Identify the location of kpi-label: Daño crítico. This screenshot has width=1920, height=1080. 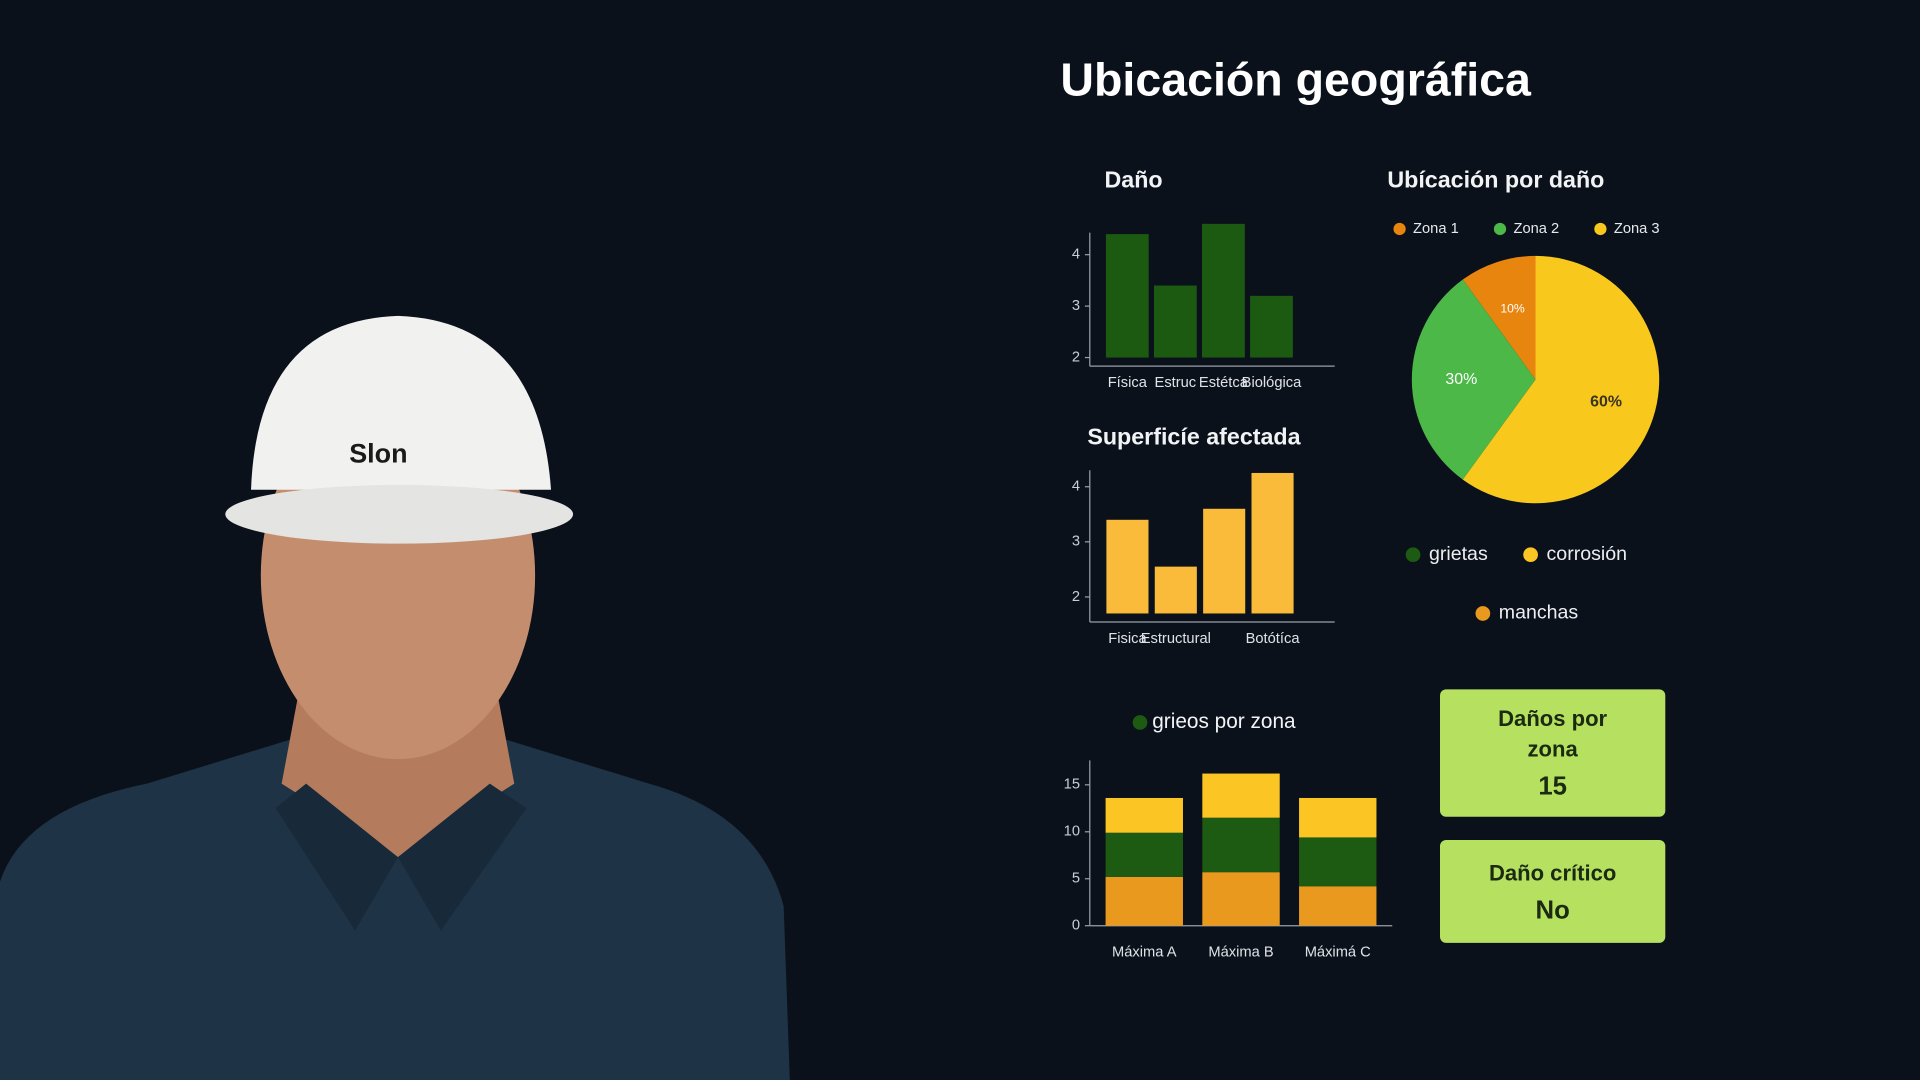
(1552, 872).